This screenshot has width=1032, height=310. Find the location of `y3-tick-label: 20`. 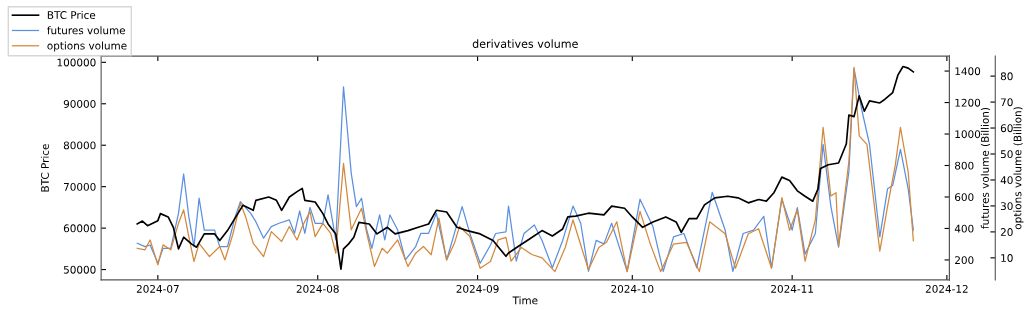

y3-tick-label: 20 is located at coordinates (1006, 232).